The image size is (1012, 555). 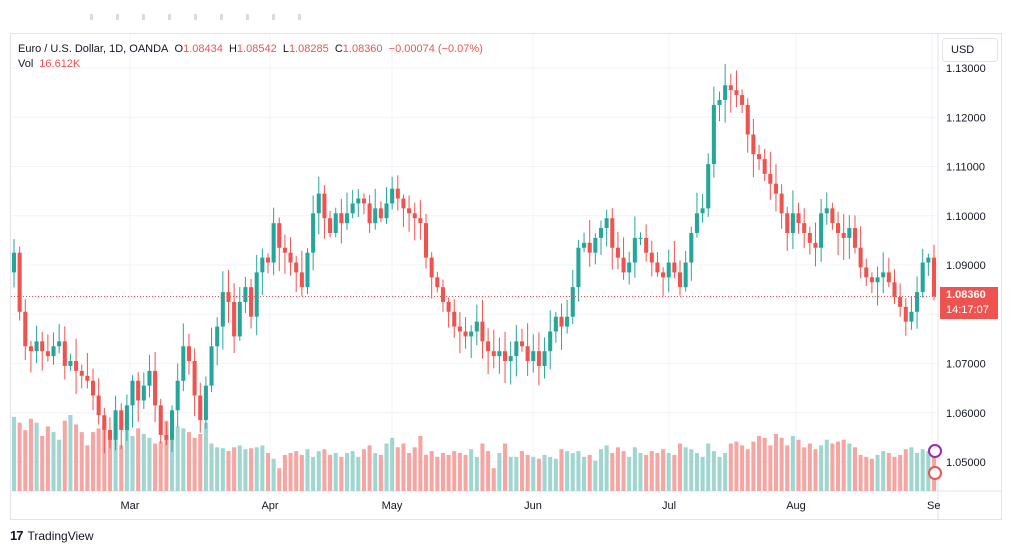 What do you see at coordinates (52, 535) in the screenshot?
I see `tradingview-brand: 17 TradingView` at bounding box center [52, 535].